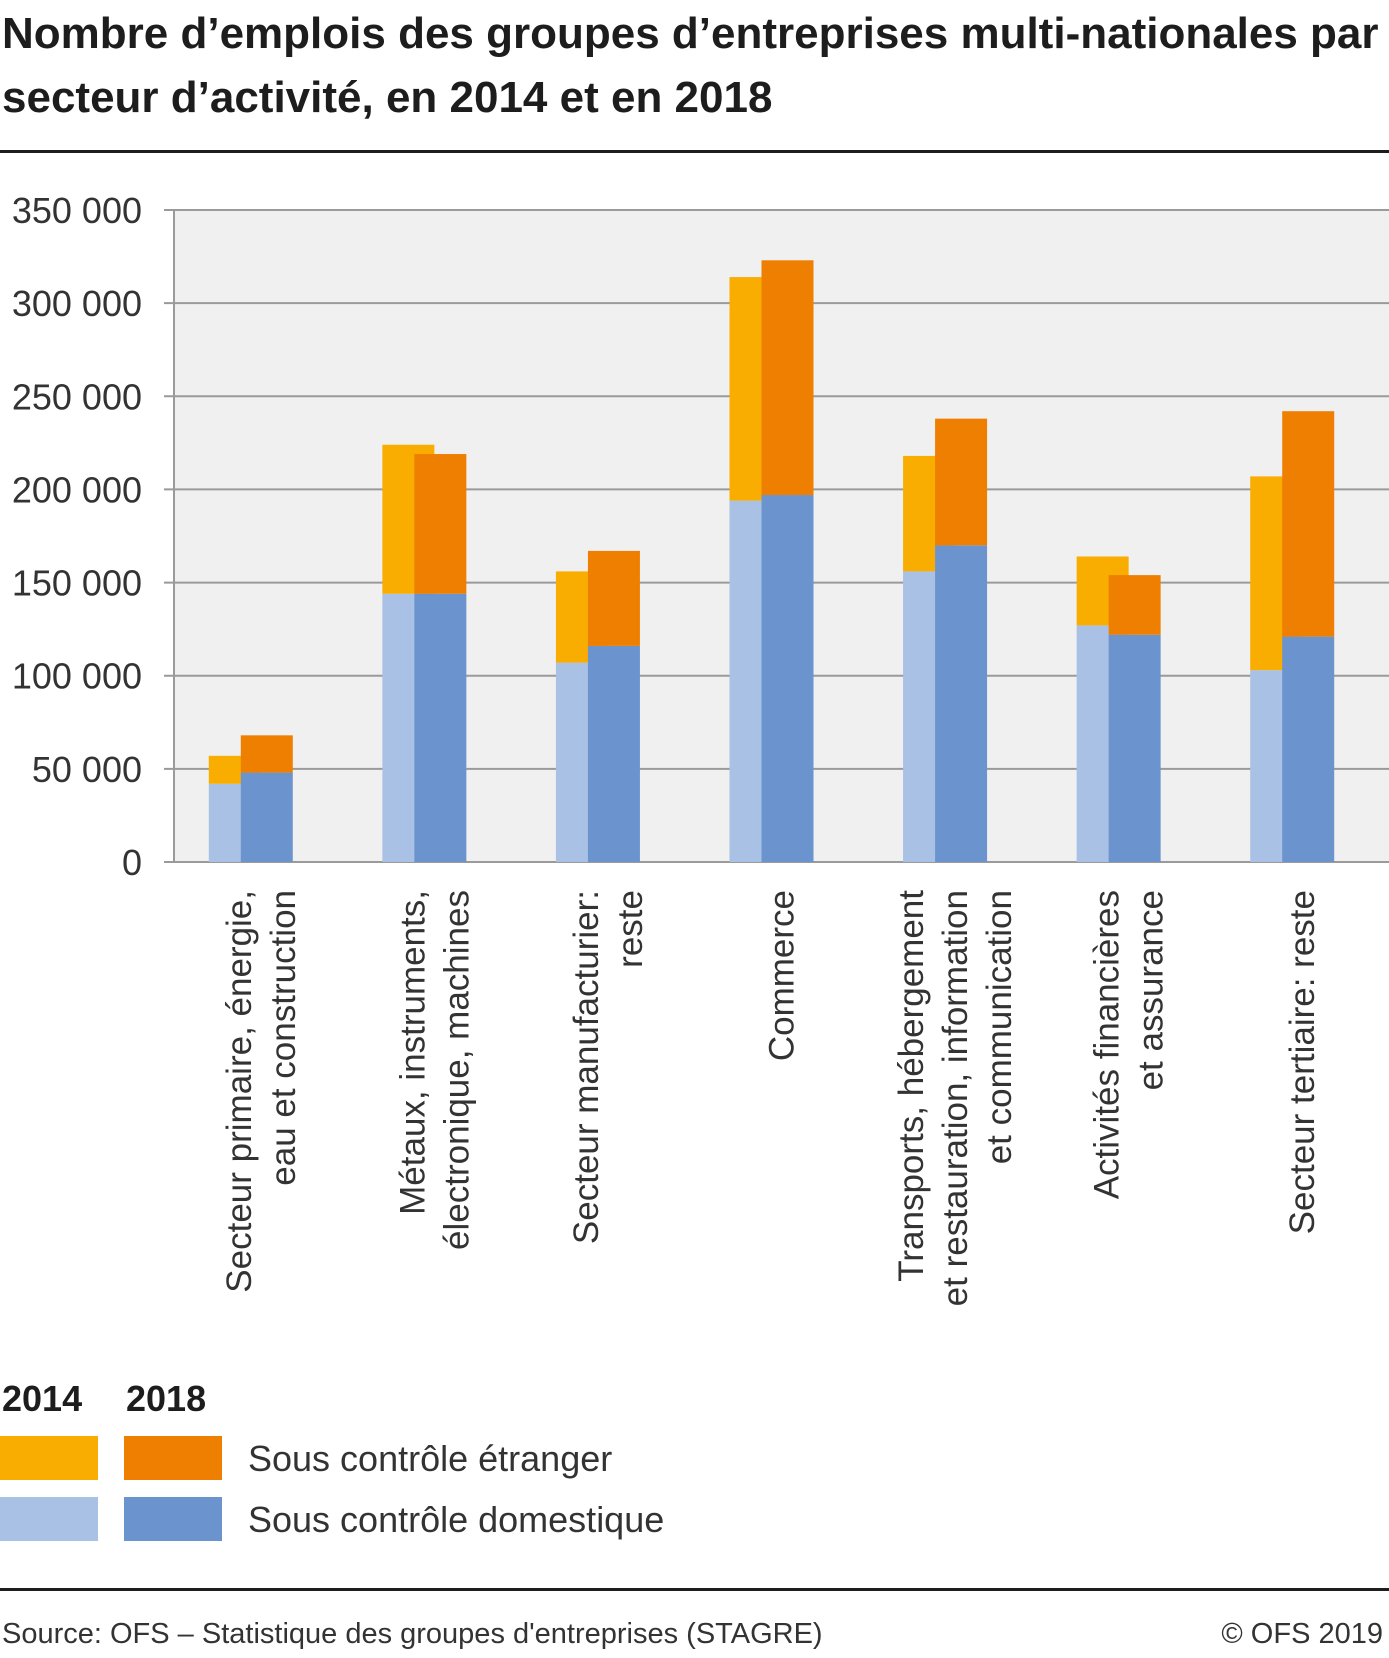 The image size is (1389, 1658). What do you see at coordinates (999, 1027) in the screenshot?
I see `x-category-label: et communication` at bounding box center [999, 1027].